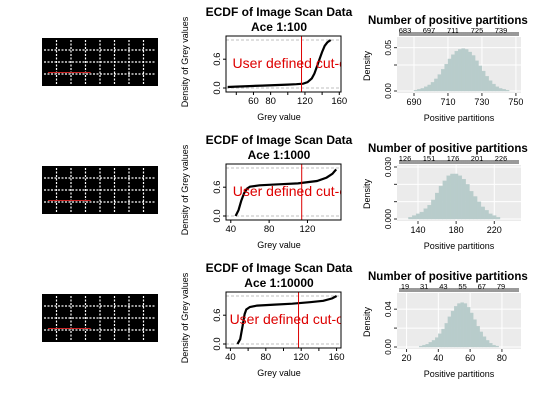 This screenshot has height=405, width=540. I want to click on hist-y-tick-label: 0.05, so click(388, 47).